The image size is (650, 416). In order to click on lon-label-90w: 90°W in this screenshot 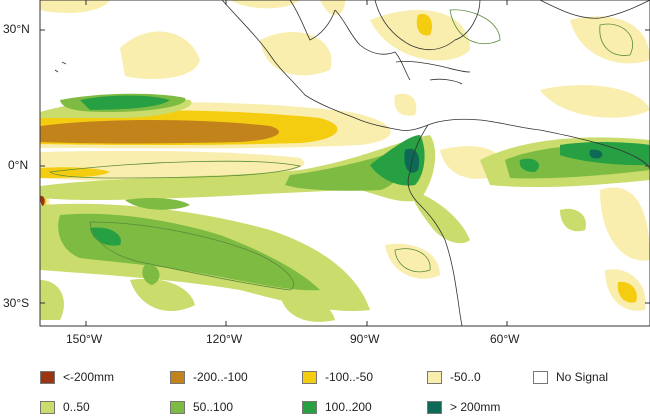, I will do `click(365, 339)`.